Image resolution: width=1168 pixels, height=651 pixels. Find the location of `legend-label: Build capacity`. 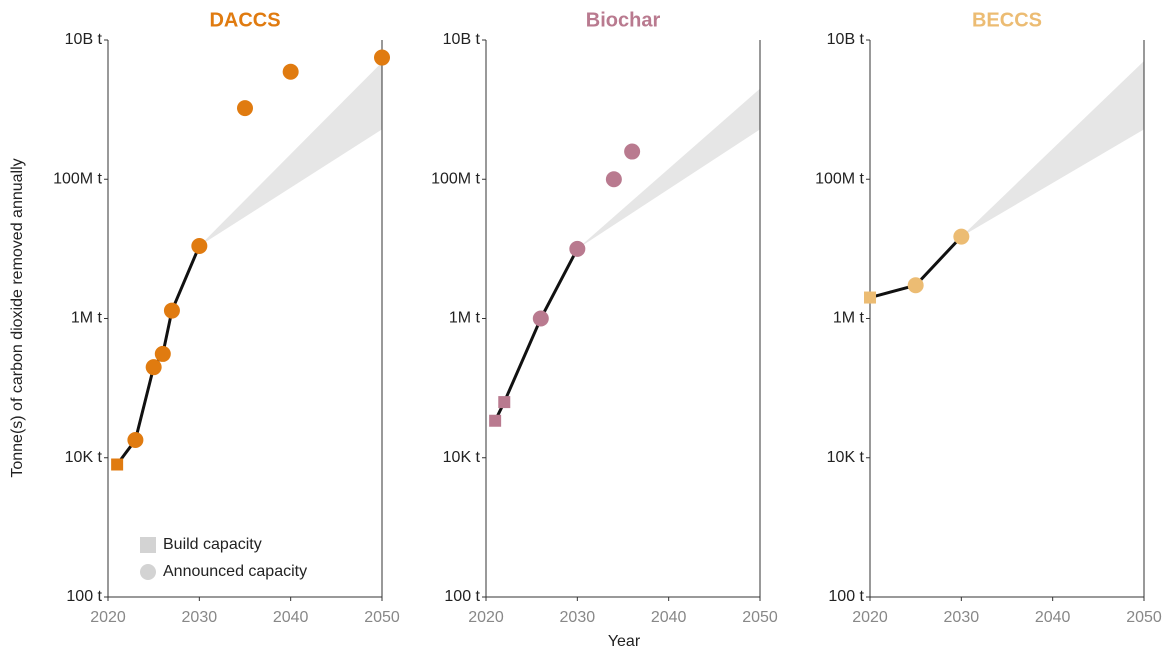

legend-label: Build capacity is located at coordinates (212, 544).